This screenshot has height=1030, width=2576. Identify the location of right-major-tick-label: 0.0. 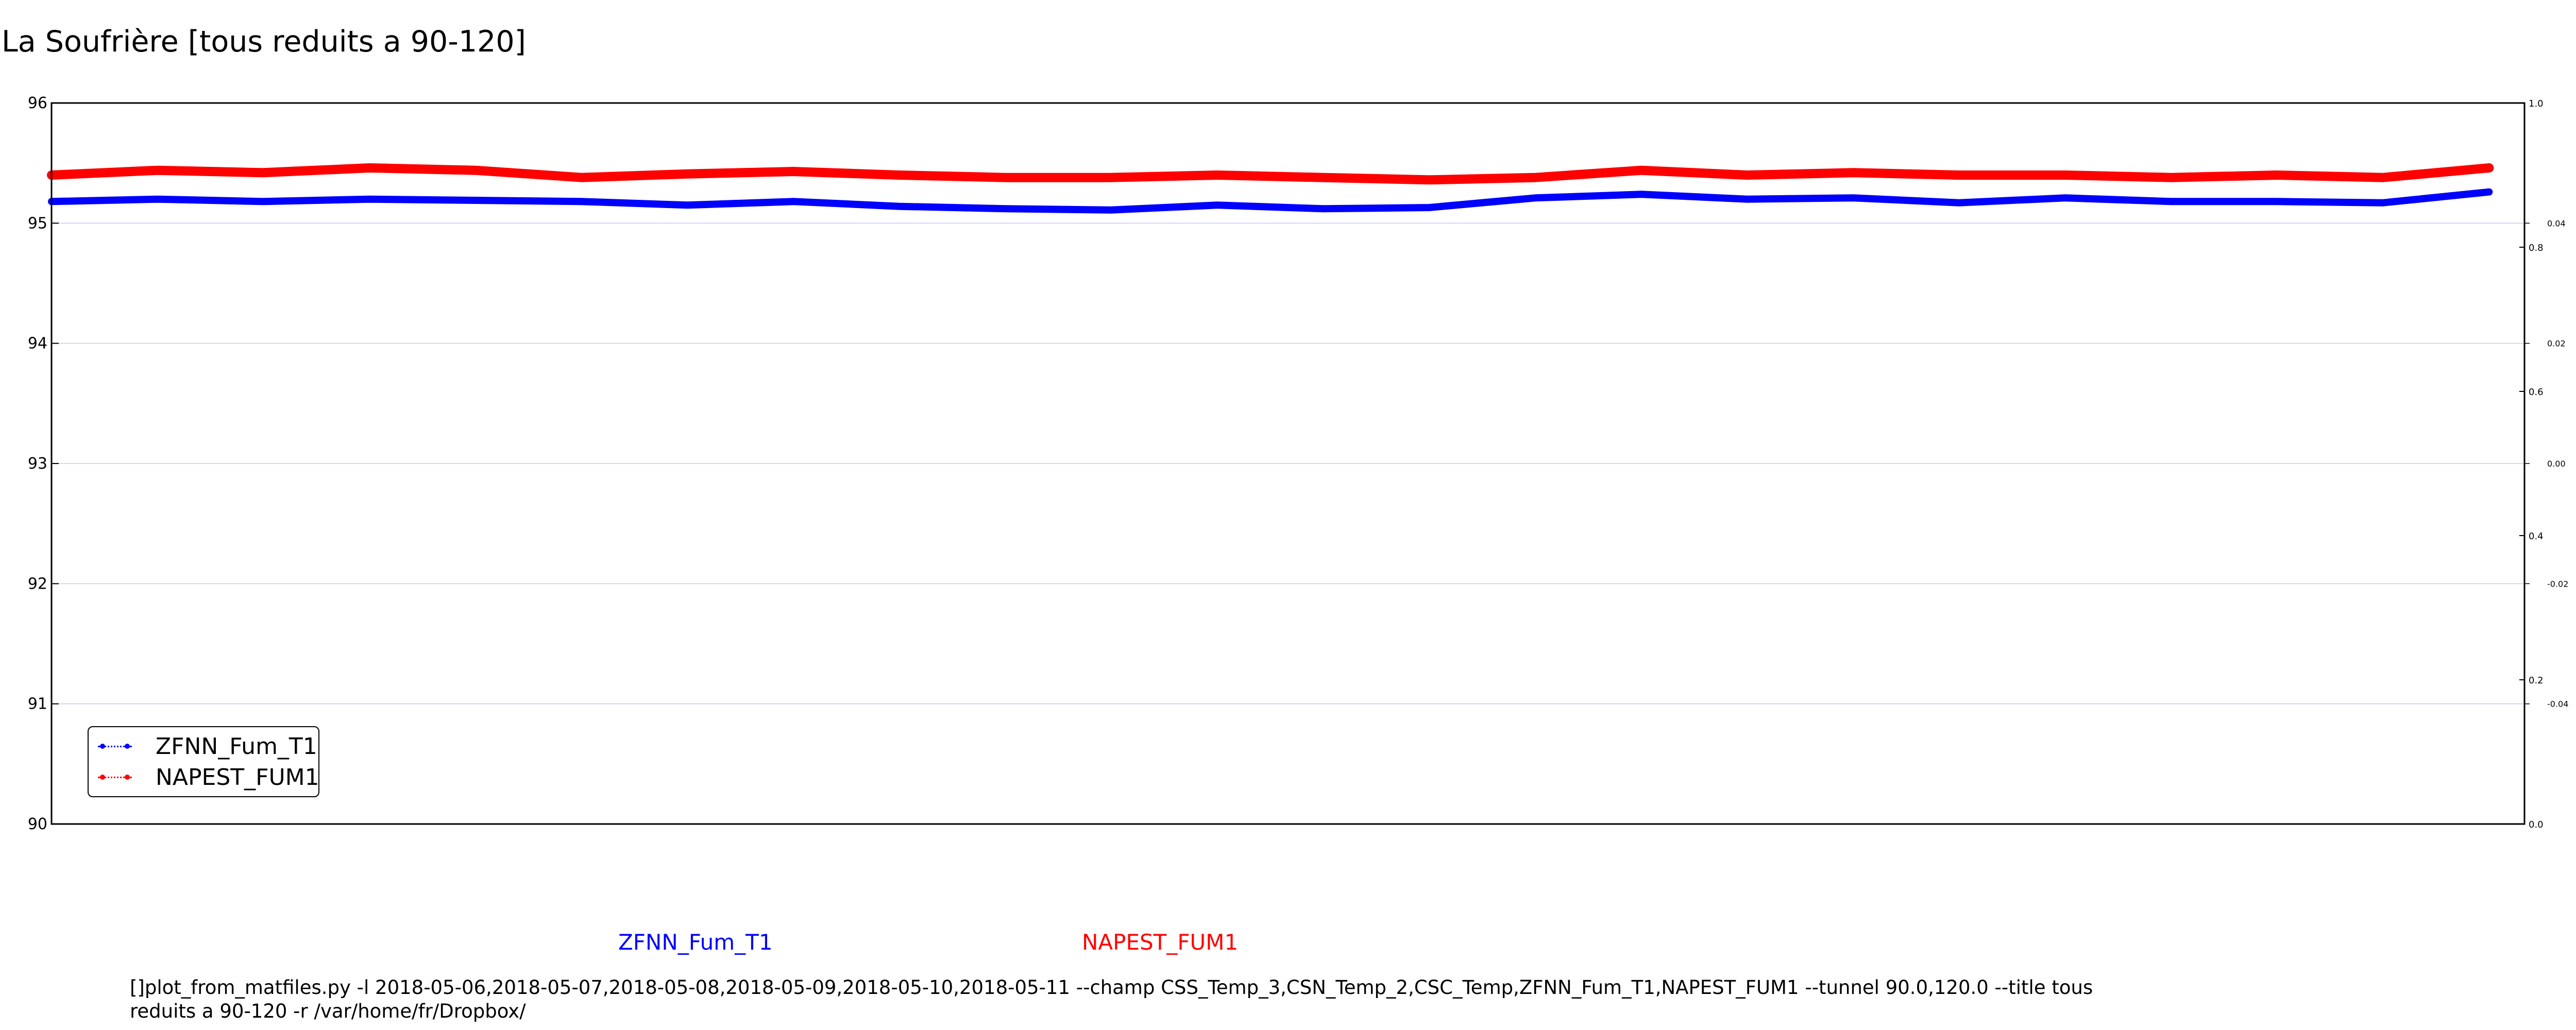
(2536, 824).